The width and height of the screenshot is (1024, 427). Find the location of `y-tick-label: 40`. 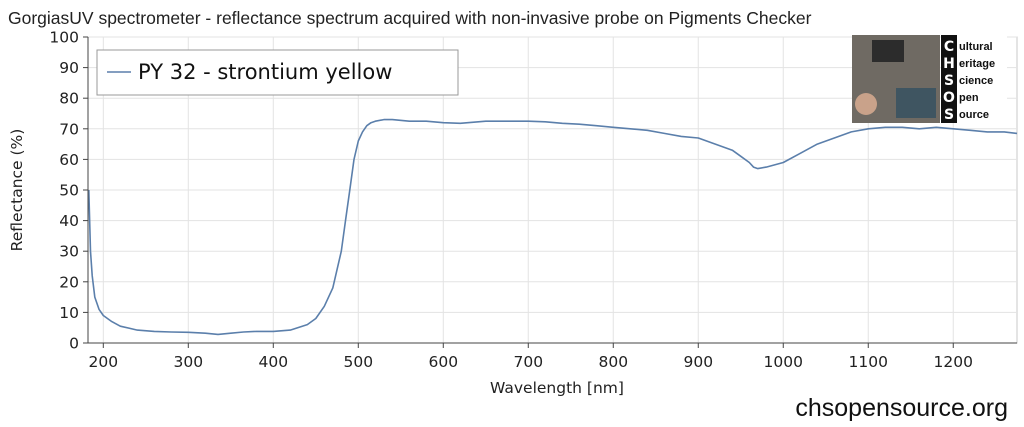

y-tick-label: 40 is located at coordinates (69, 221).